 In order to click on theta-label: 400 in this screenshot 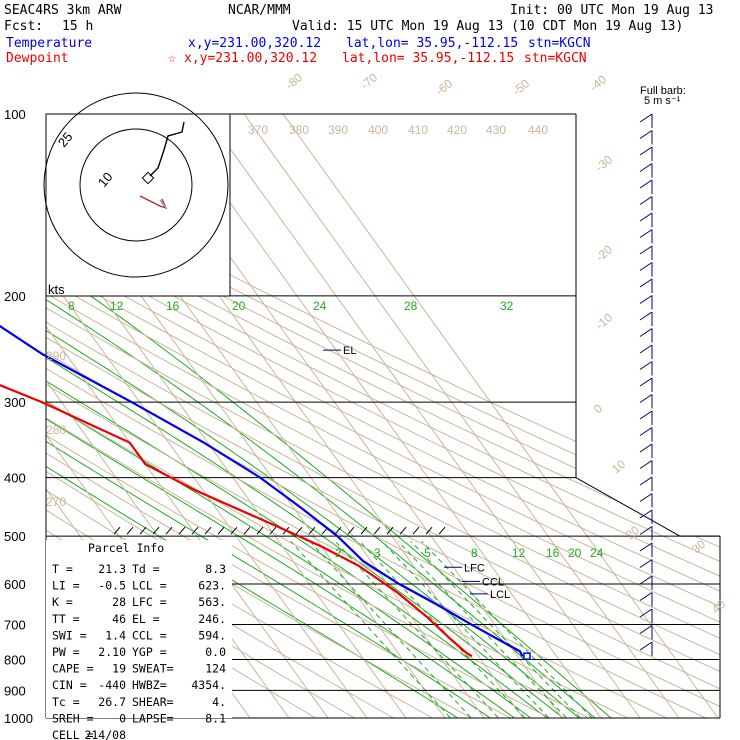, I will do `click(378, 130)`.